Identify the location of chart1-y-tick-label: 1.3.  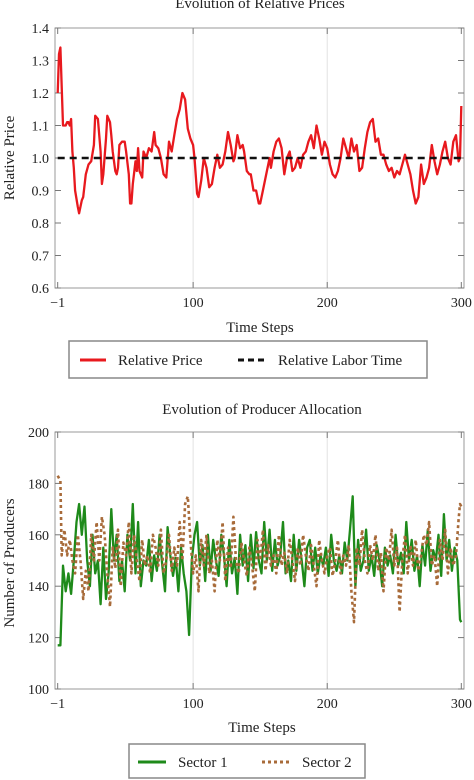
(41, 62).